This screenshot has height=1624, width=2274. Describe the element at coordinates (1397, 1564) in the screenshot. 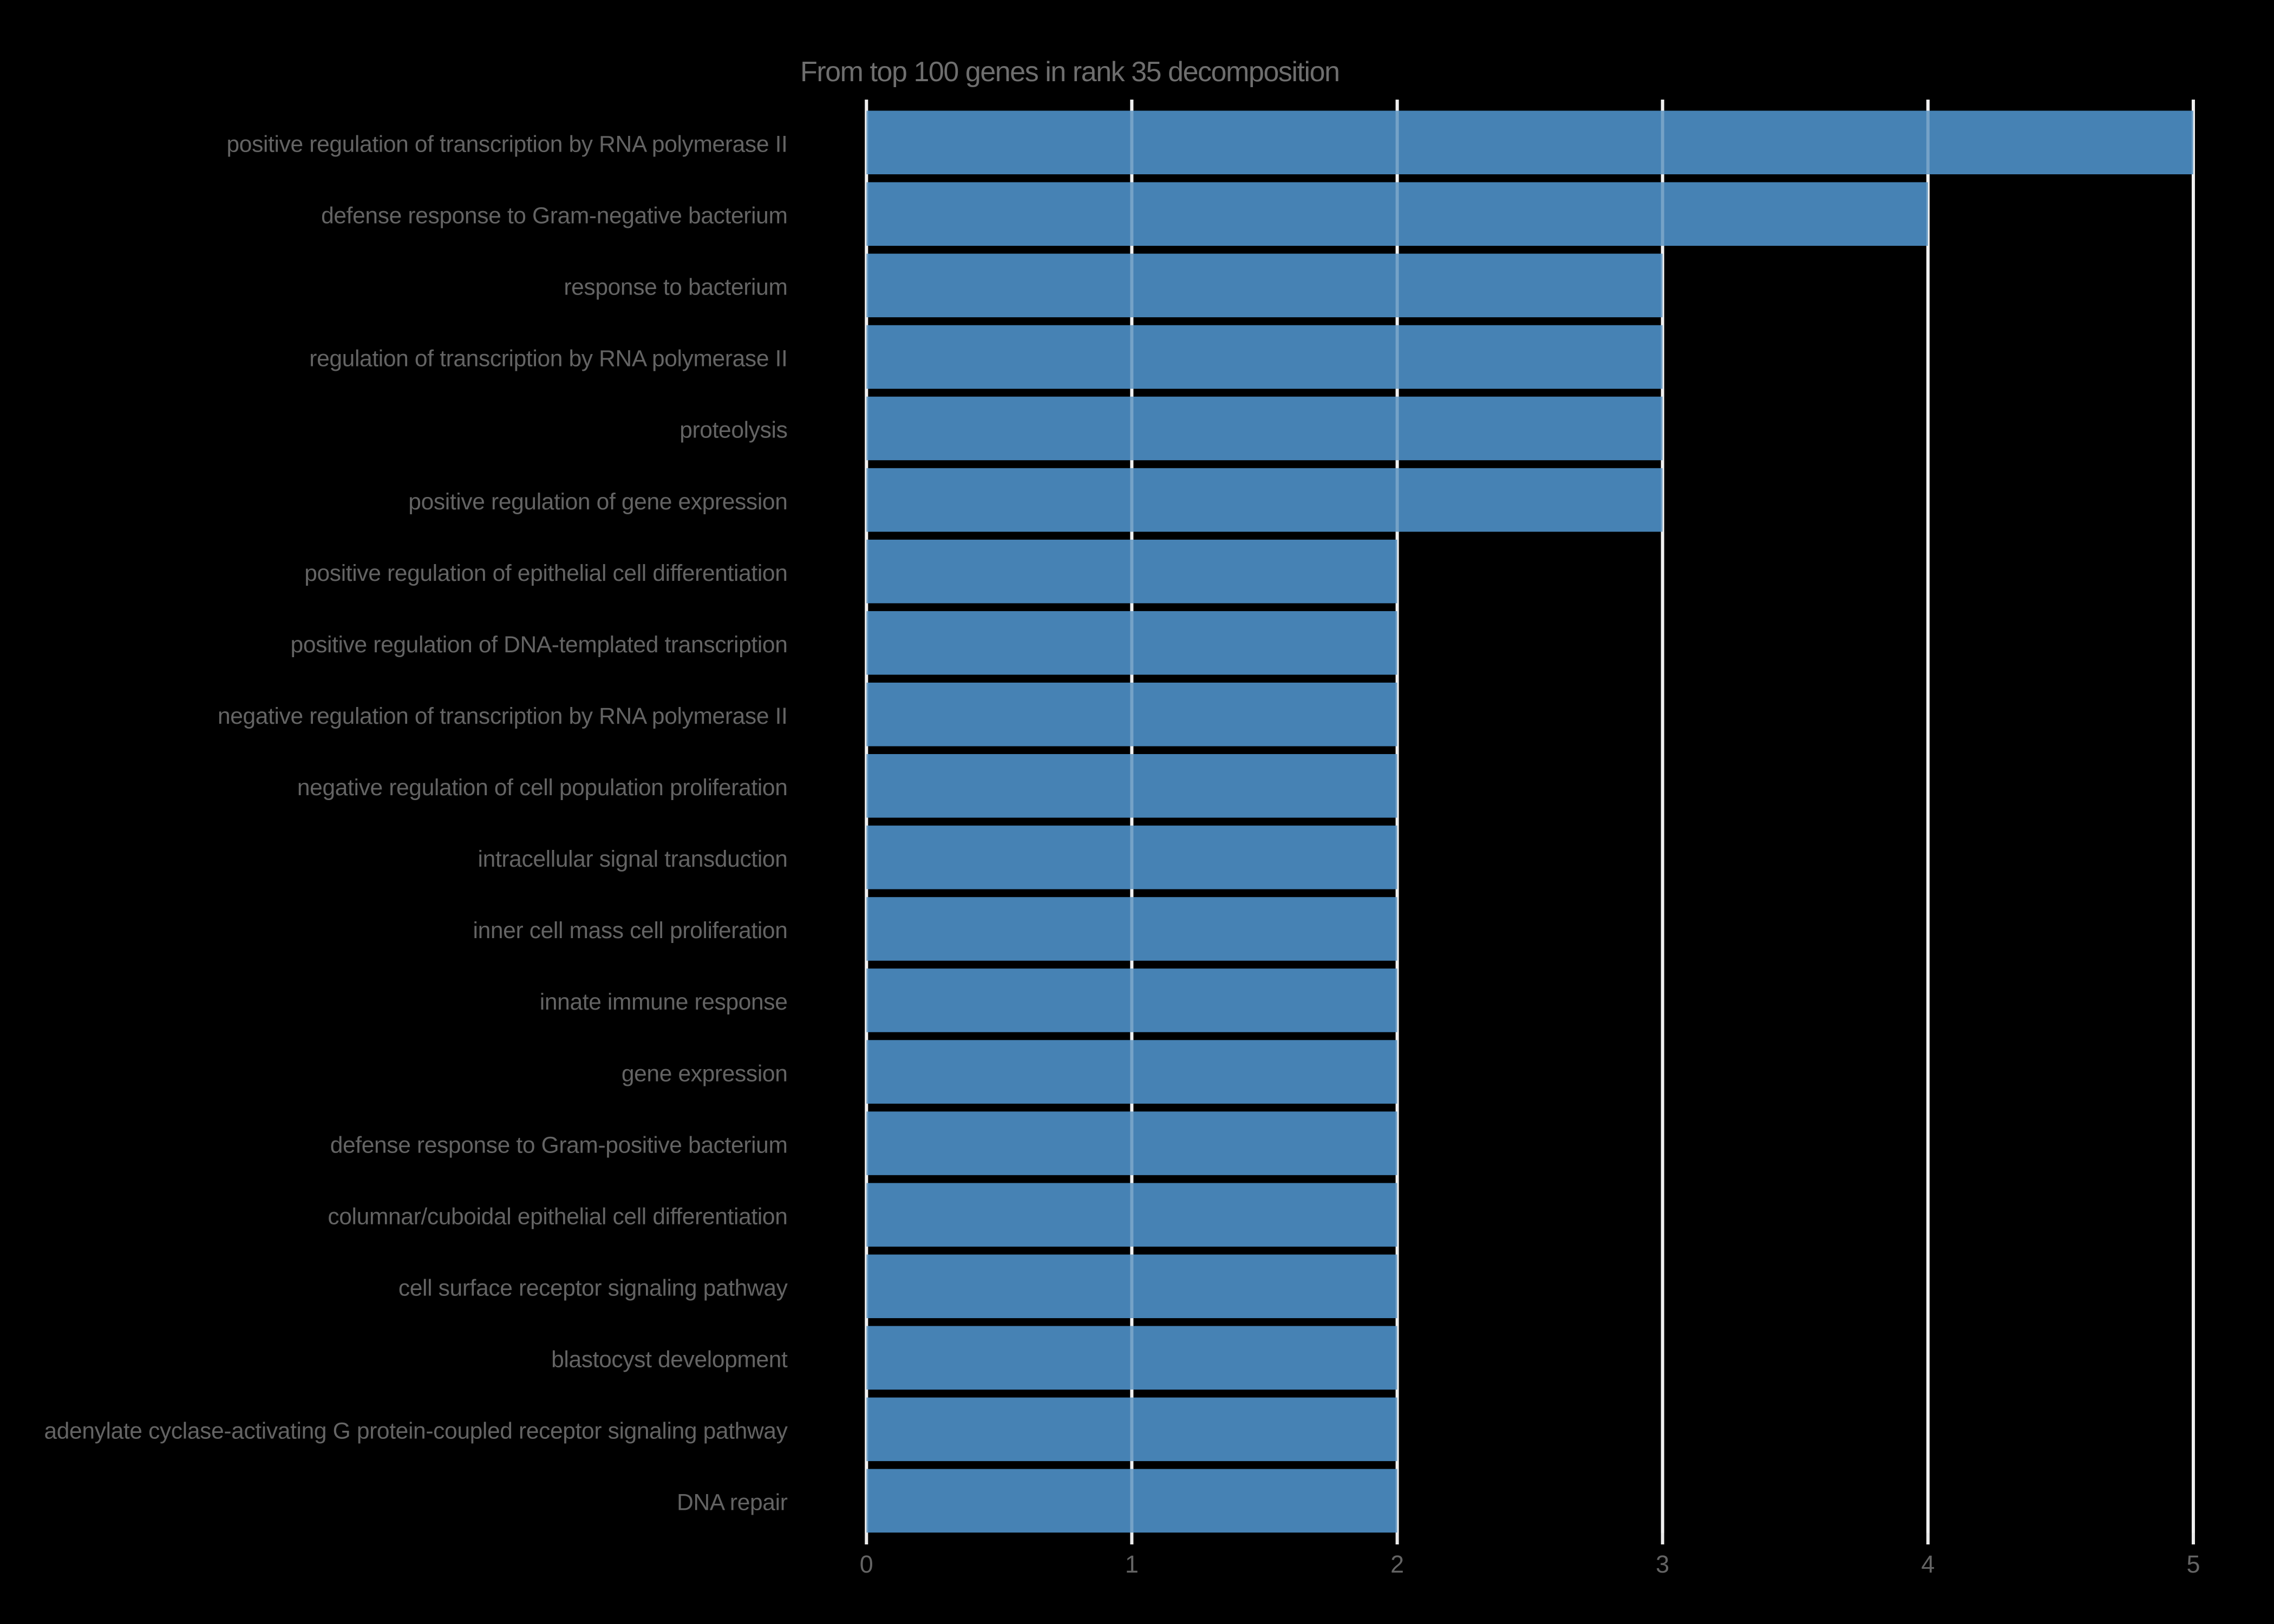

I see `svg-text: 2` at that location.